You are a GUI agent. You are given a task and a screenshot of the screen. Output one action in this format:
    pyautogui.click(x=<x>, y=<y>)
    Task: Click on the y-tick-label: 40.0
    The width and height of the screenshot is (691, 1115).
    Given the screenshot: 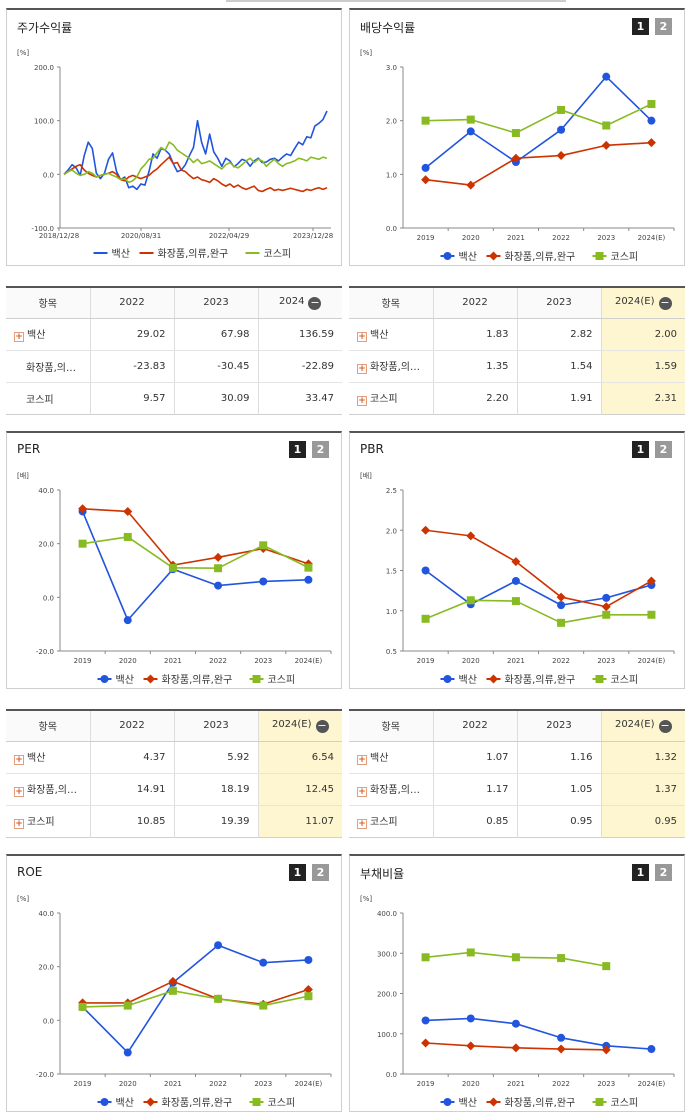 What is the action you would take?
    pyautogui.click(x=46, y=914)
    